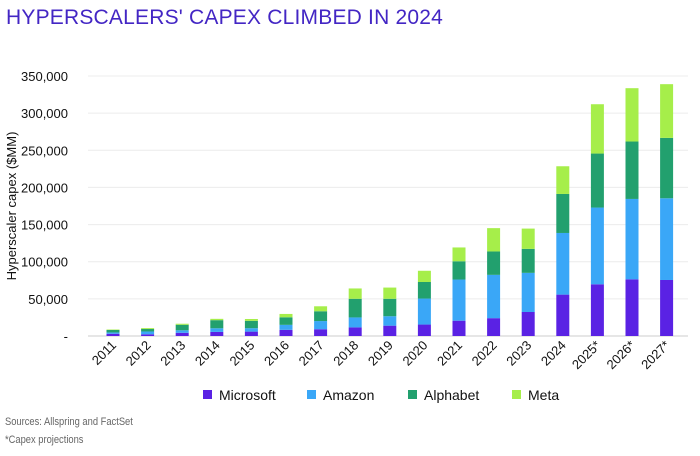 Image resolution: width=700 pixels, height=456 pixels. Describe the element at coordinates (494, 296) in the screenshot. I see `bar-amazon-2022` at that location.